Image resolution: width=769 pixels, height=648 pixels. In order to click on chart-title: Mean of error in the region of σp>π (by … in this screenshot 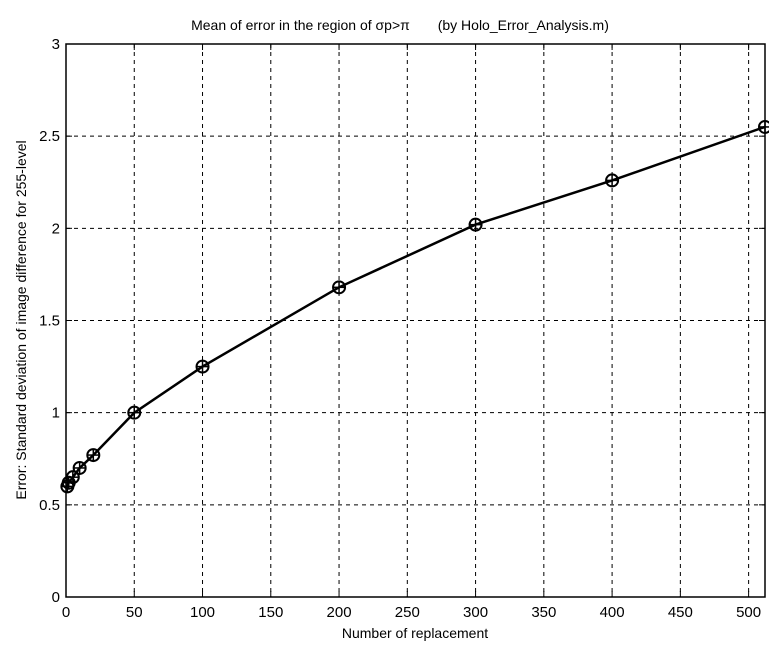, I will do `click(400, 25)`.